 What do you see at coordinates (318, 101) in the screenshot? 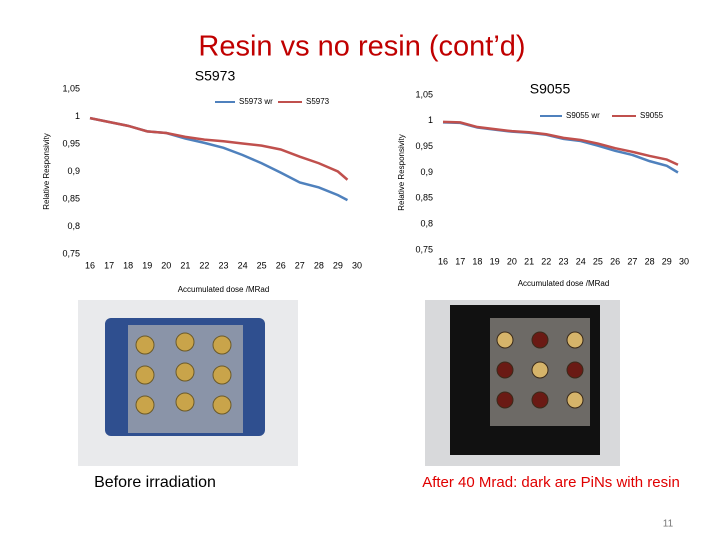
I see `legend-label: S5973` at bounding box center [318, 101].